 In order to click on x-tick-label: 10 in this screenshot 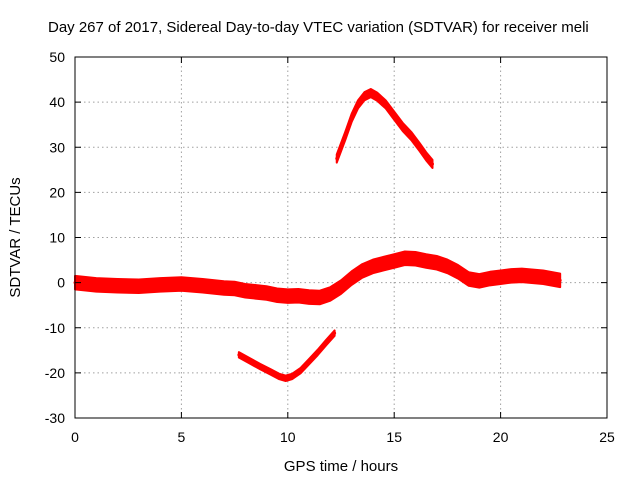, I will do `click(288, 437)`.